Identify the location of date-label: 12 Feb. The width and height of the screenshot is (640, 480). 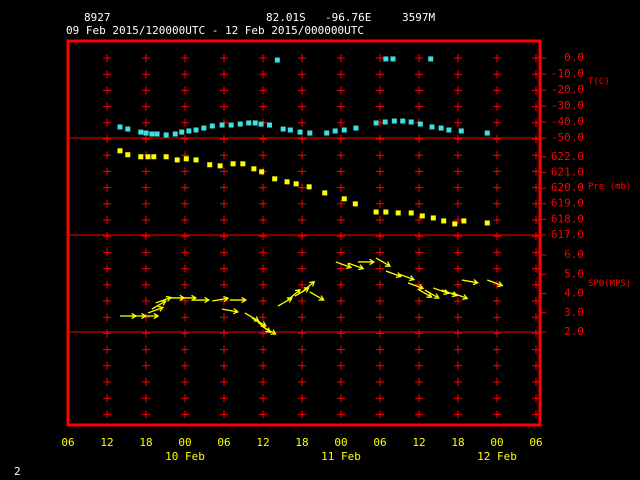
(497, 456).